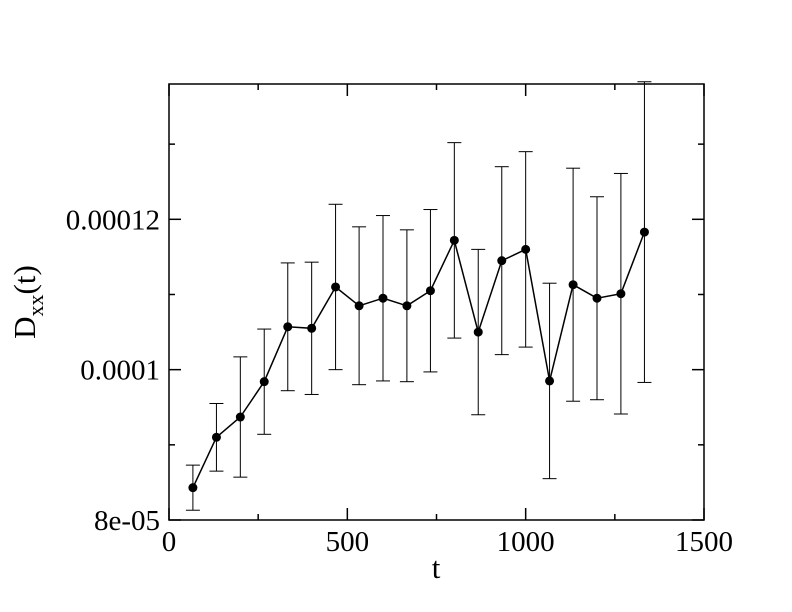 This screenshot has height=612, width=792. Describe the element at coordinates (704, 542) in the screenshot. I see `x-tick-label: 1500` at that location.